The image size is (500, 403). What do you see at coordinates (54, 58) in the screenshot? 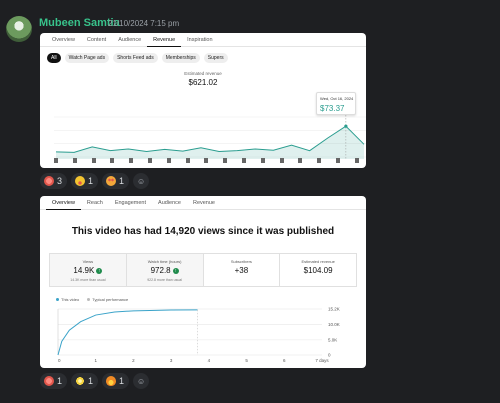
I see `chip-all: All` at bounding box center [54, 58].